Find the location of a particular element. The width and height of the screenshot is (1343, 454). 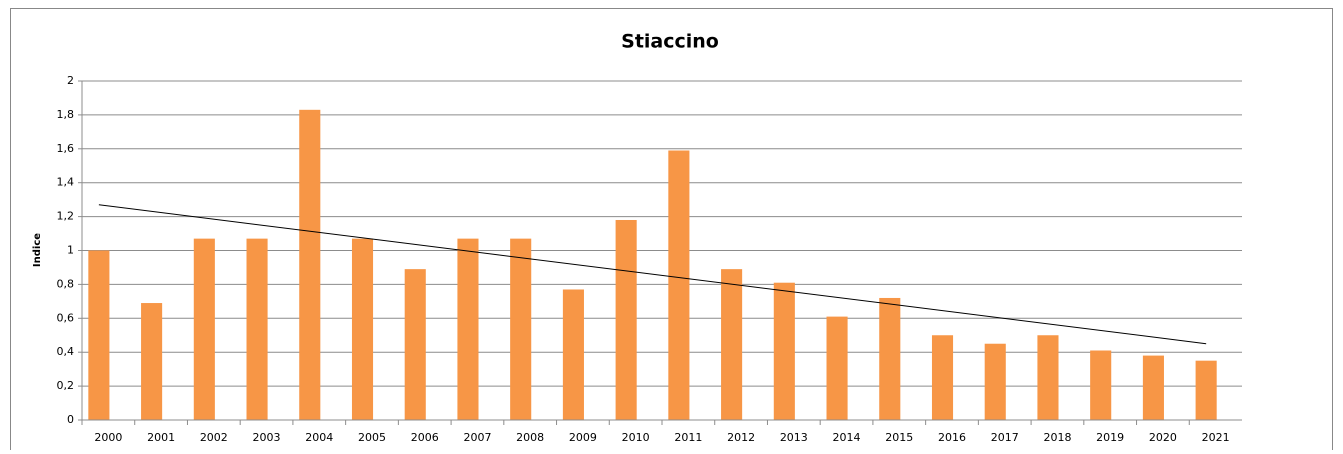

x-tick-label: 2014 is located at coordinates (847, 437).